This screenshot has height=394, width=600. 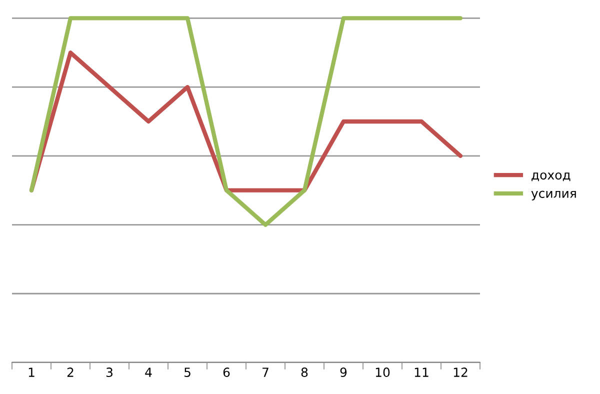 What do you see at coordinates (226, 373) in the screenshot?
I see `x-tick-label: 6` at bounding box center [226, 373].